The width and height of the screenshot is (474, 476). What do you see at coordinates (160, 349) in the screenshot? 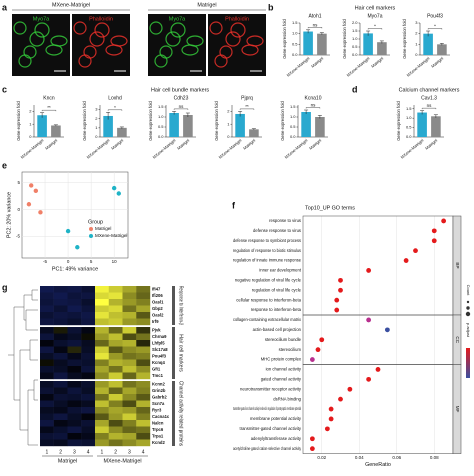
I see `gene-label: Slc17a8` at bounding box center [160, 349].